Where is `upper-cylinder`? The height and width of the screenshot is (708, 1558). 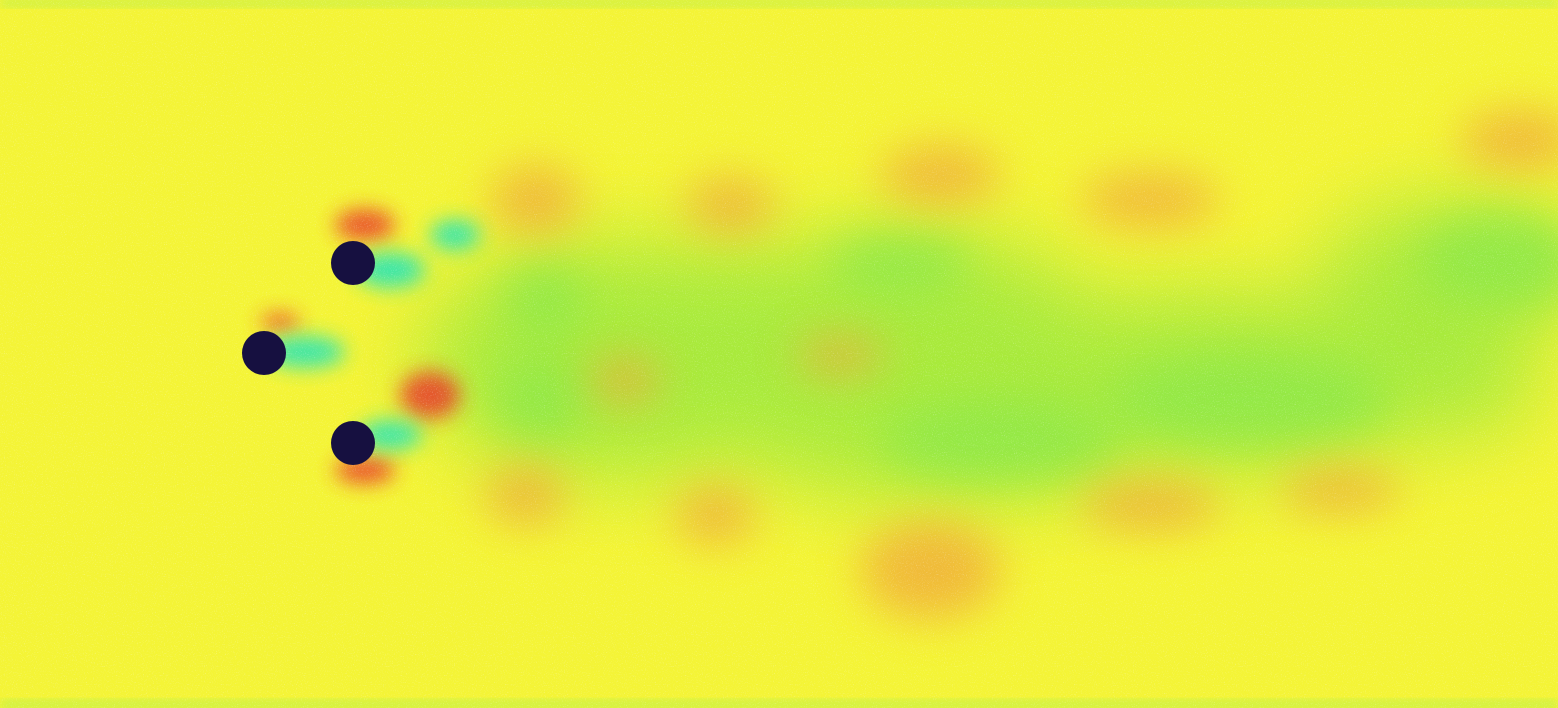
upper-cylinder is located at coordinates (353, 263).